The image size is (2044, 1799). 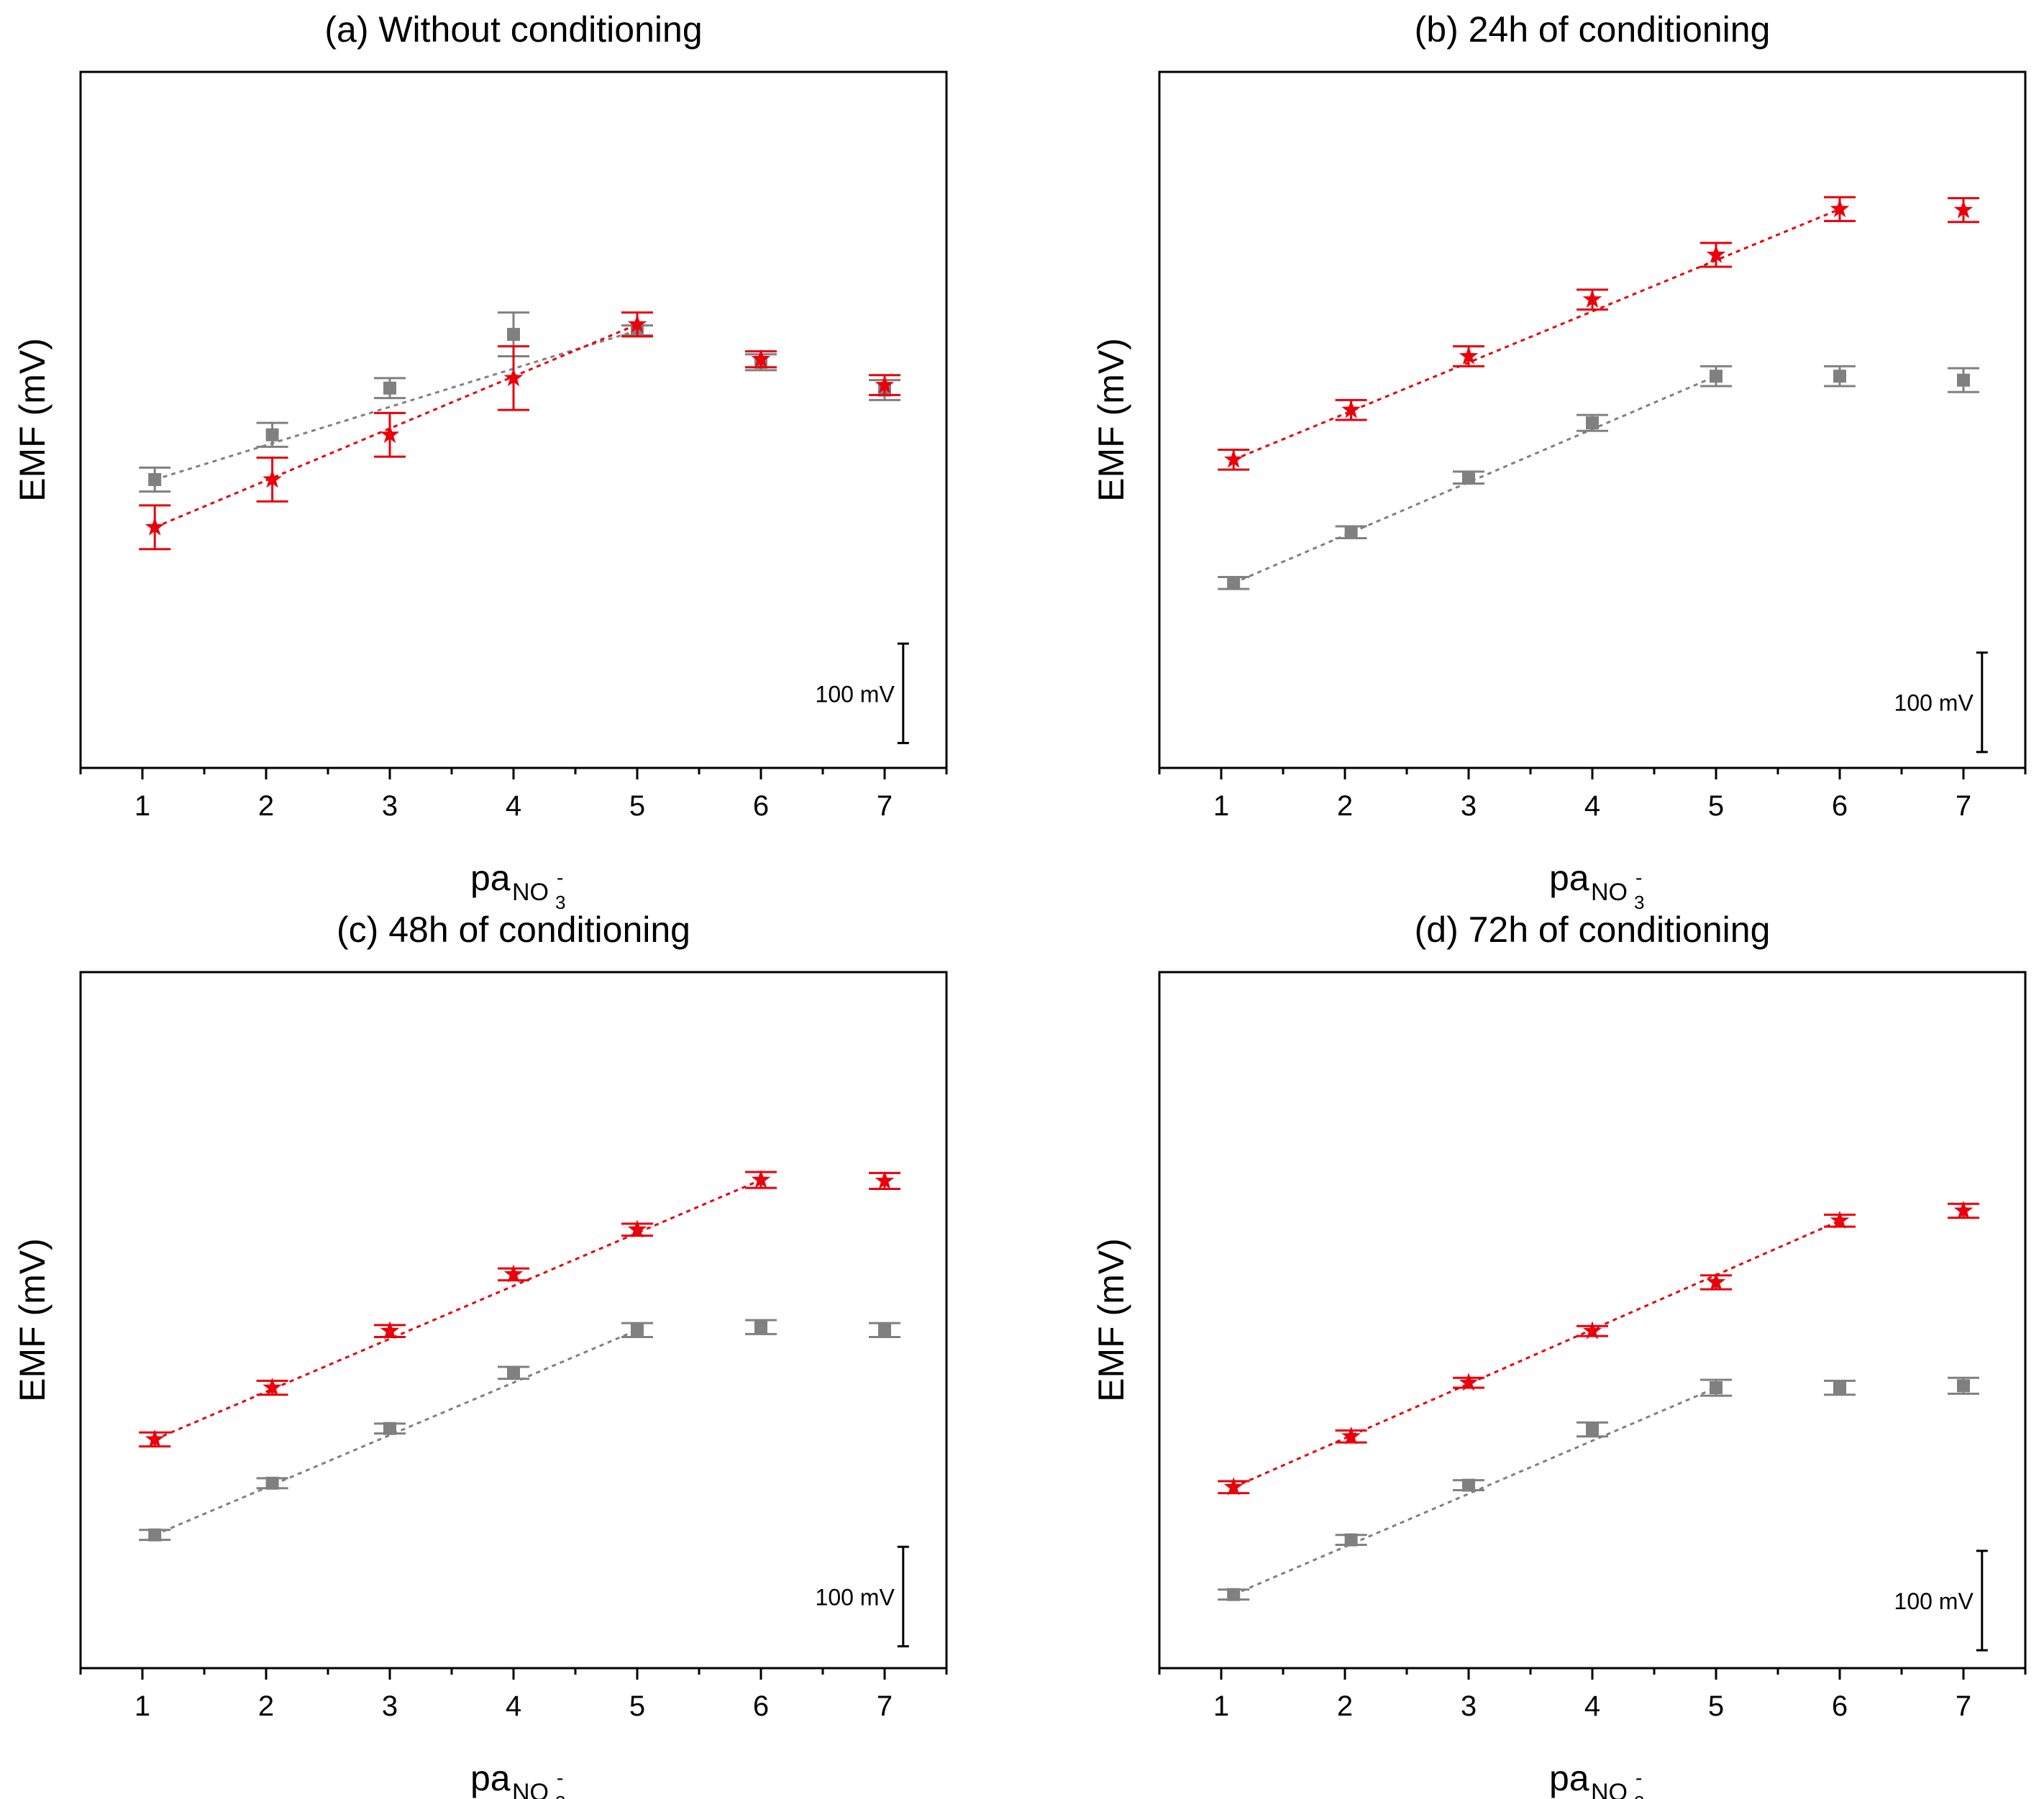 What do you see at coordinates (1469, 1706) in the screenshot?
I see `x-tick-label: 3` at bounding box center [1469, 1706].